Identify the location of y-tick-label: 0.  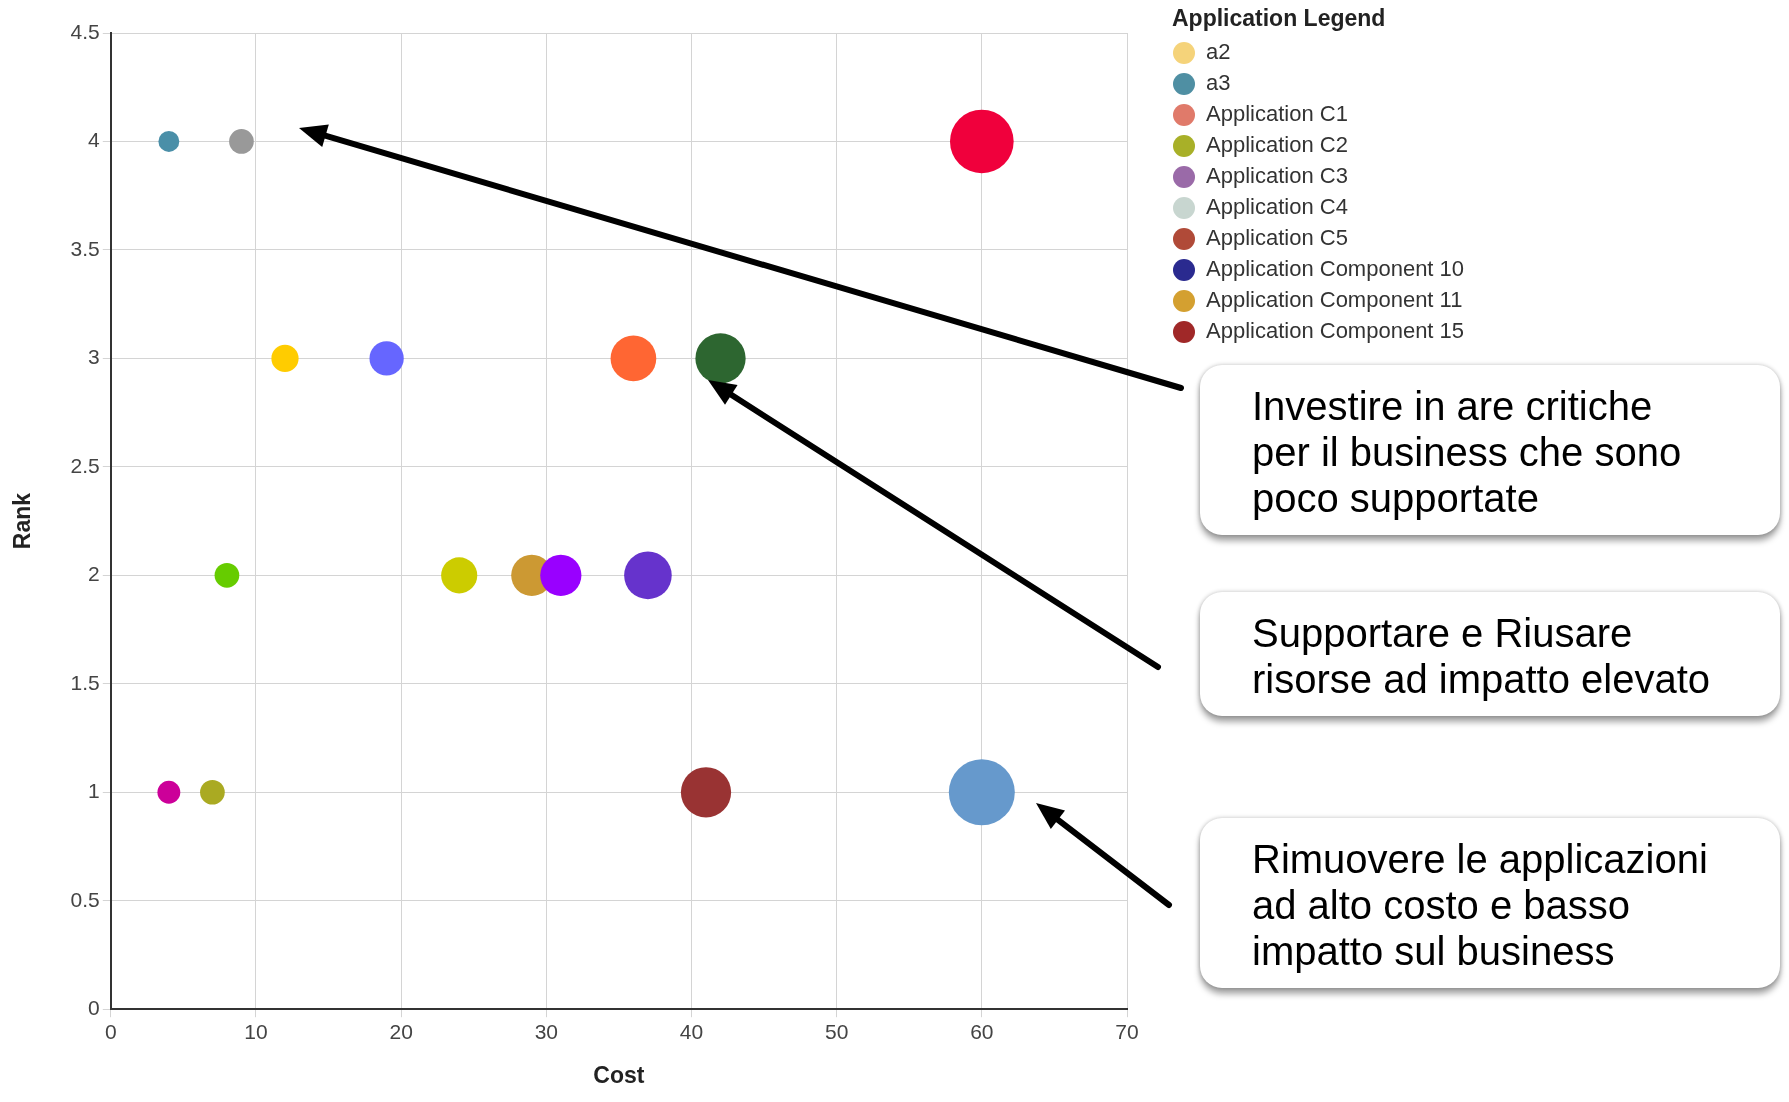
(94, 1007).